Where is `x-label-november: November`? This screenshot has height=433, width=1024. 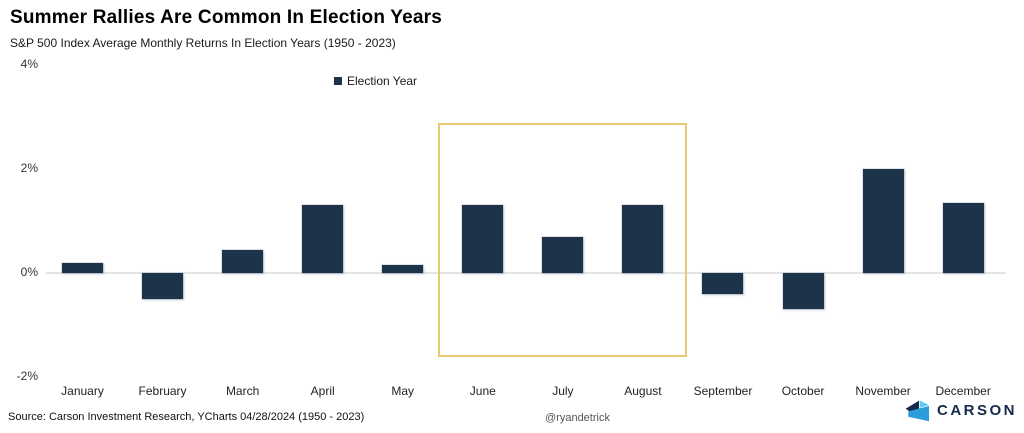 x-label-november: November is located at coordinates (883, 391).